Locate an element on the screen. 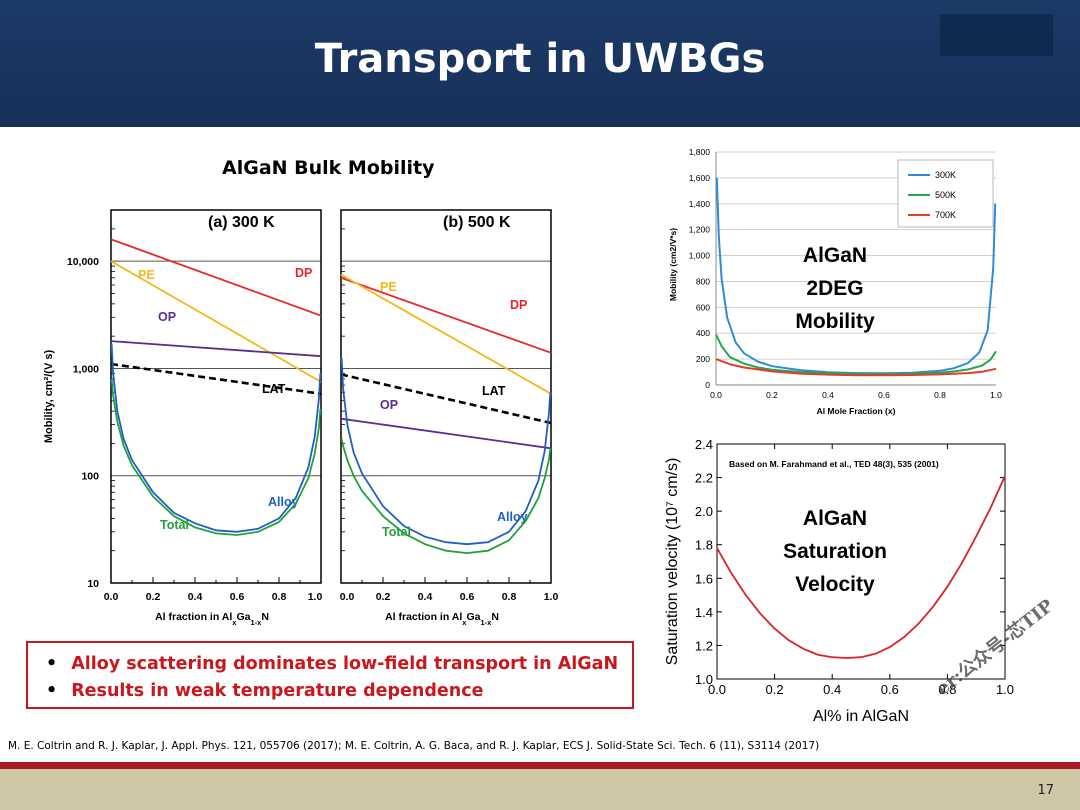 This screenshot has width=1080, height=810. y-tick-label: 100 is located at coordinates (90, 477).